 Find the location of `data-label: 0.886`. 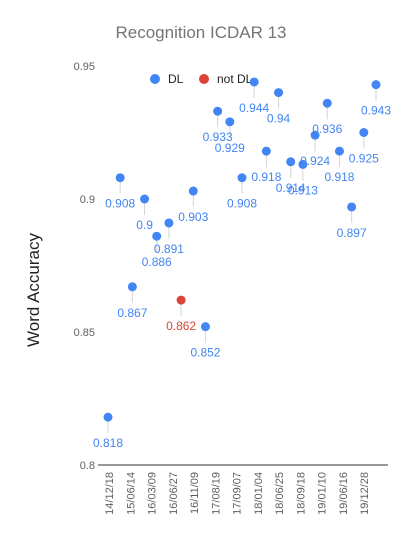

data-label: 0.886 is located at coordinates (157, 262).